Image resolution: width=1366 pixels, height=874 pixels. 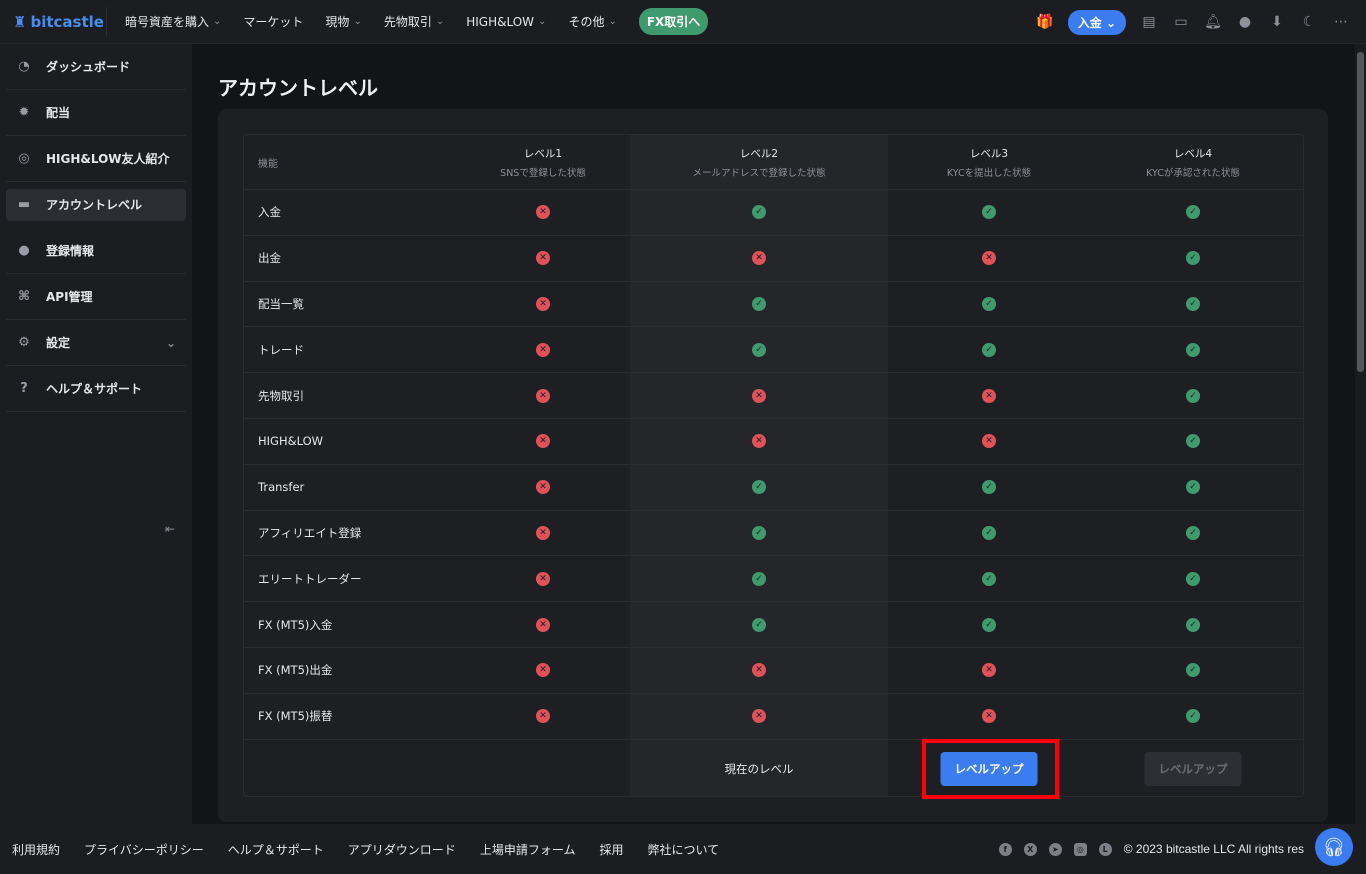 I want to click on table-row: トレード ✕ ✓ ✓ ✓, so click(x=773, y=350).